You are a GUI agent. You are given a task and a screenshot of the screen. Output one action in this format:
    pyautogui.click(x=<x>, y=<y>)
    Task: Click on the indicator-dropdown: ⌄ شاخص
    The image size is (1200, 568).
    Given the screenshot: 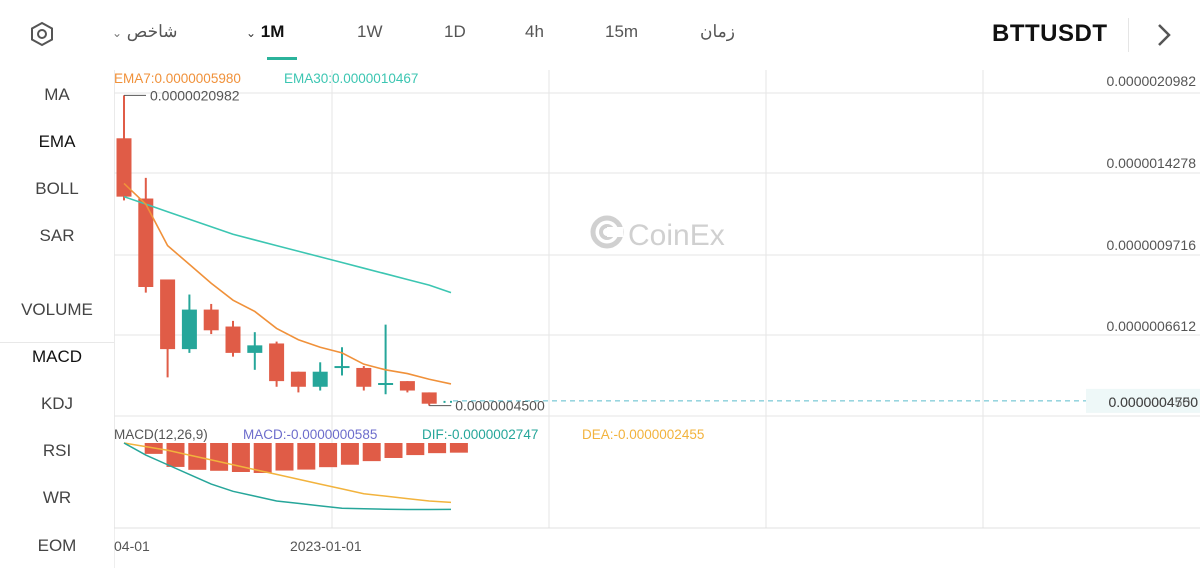 What is the action you would take?
    pyautogui.click(x=145, y=32)
    